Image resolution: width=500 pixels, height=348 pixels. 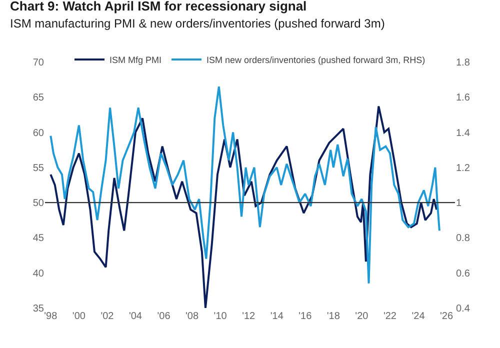 I want to click on chart-title: Chart 9: Watch April ISM for recessionary signal, so click(x=158, y=7).